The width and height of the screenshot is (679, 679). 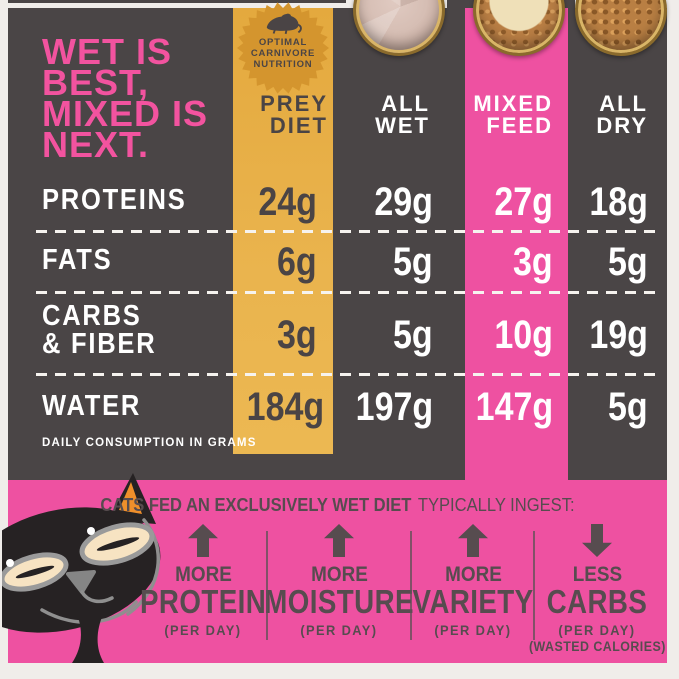 I want to click on poster-title: WET IS BEST, MIXED IS NEXT., so click(x=125, y=98).